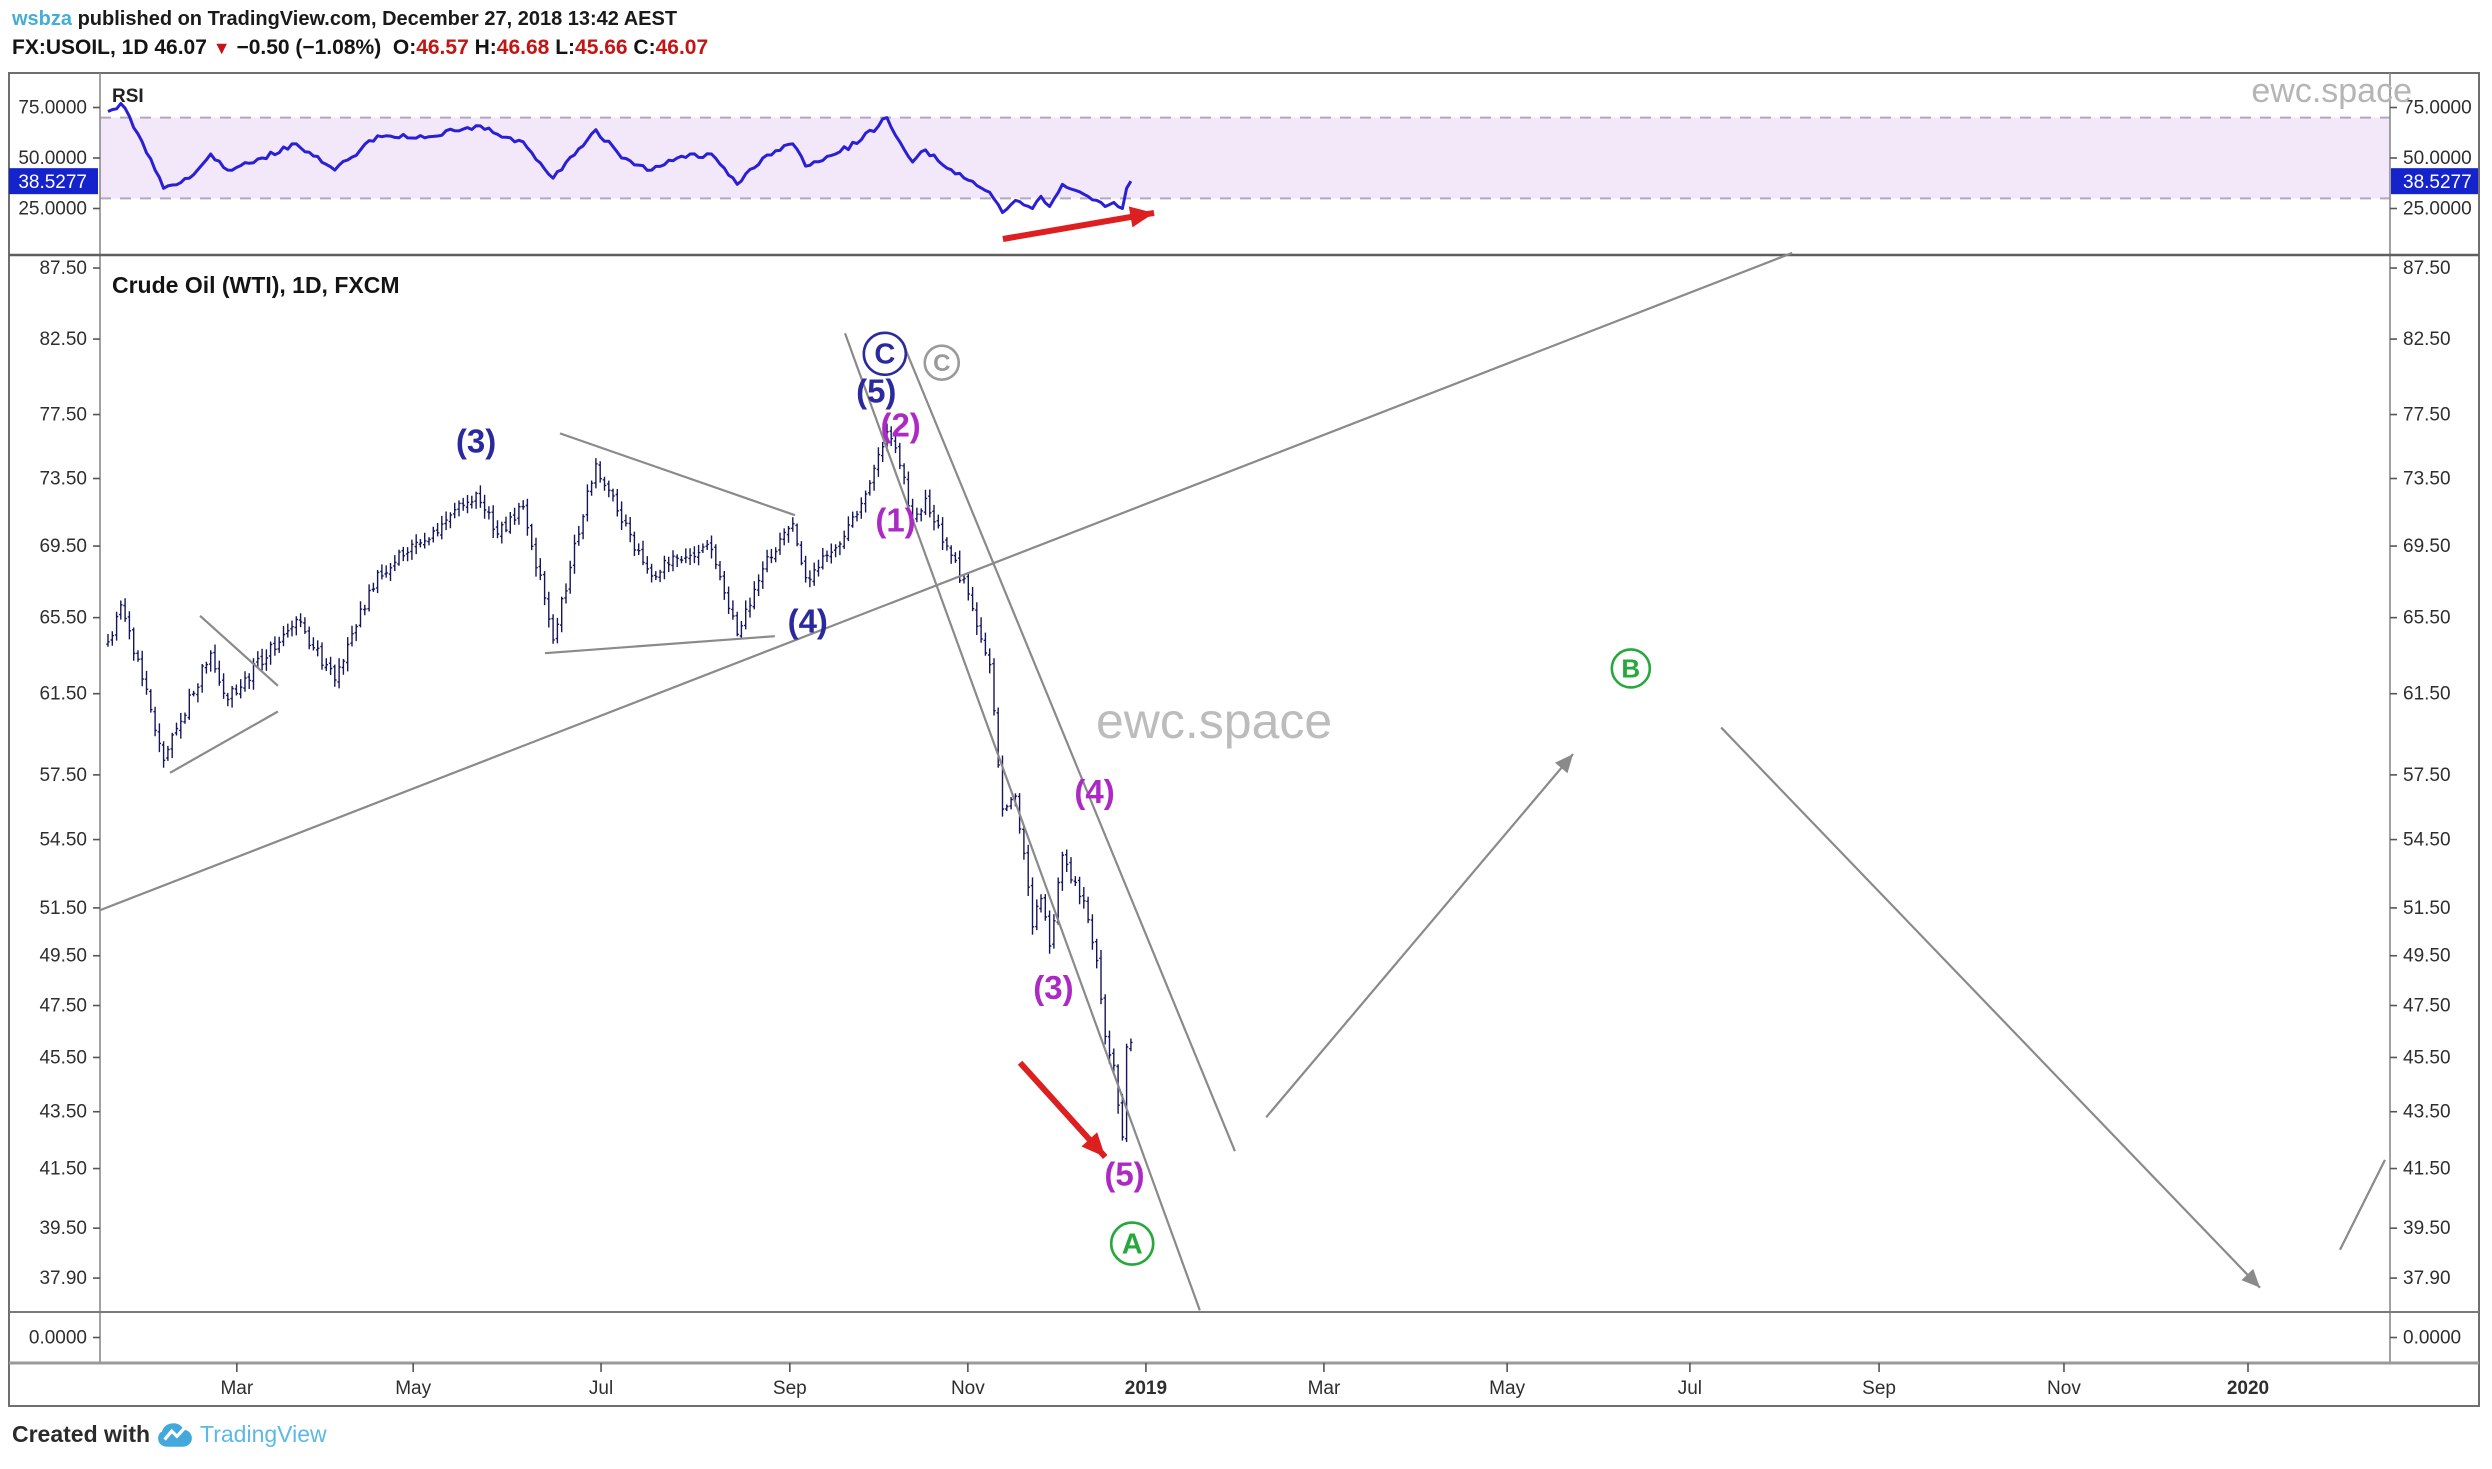 The height and width of the screenshot is (1469, 2492). Describe the element at coordinates (175, 1435) in the screenshot. I see `tradingview-logo-icon` at that location.